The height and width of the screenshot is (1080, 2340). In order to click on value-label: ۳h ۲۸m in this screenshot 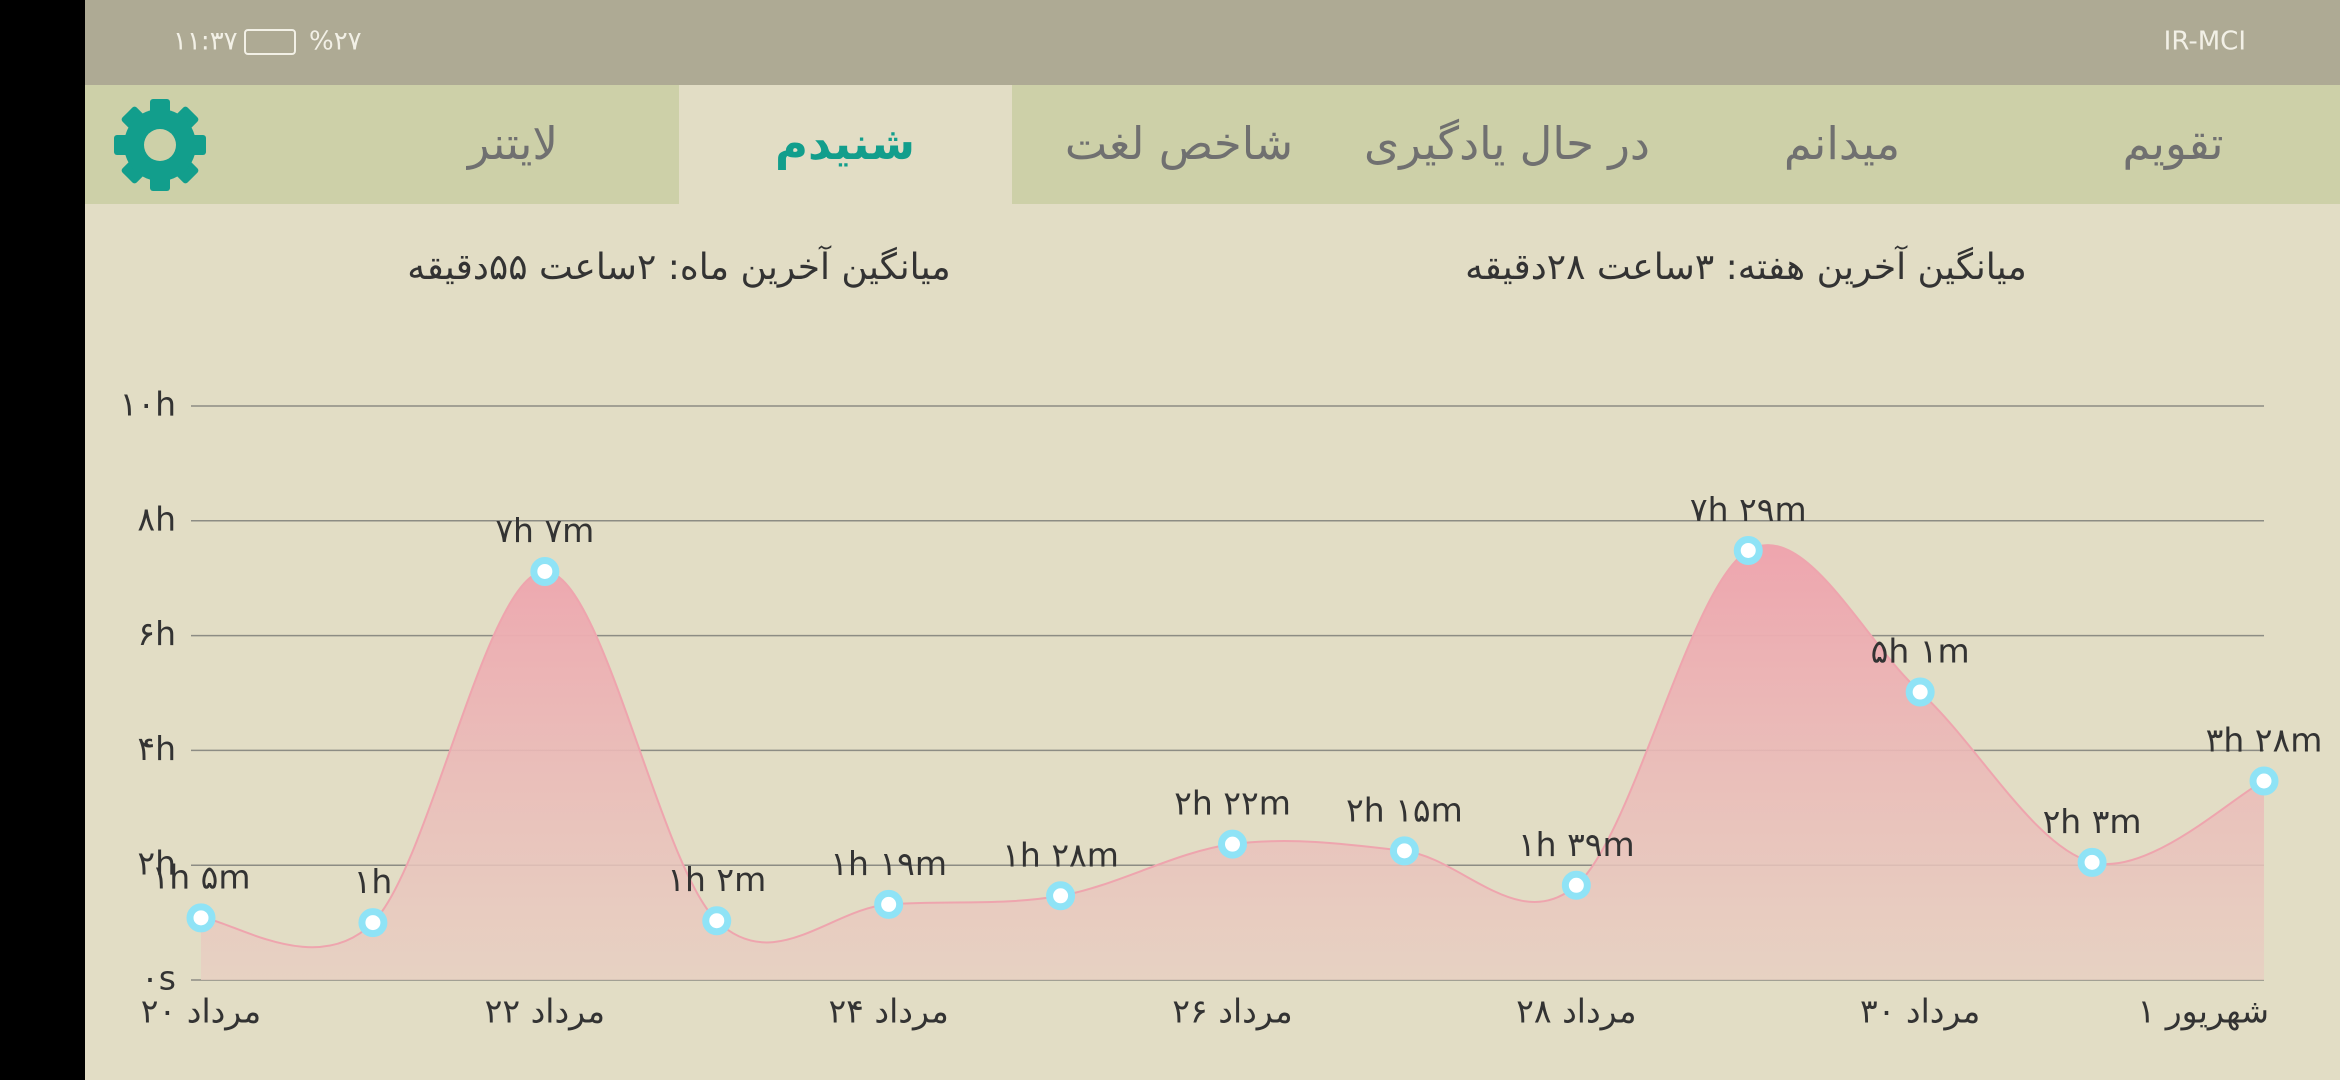, I will do `click(2264, 739)`.